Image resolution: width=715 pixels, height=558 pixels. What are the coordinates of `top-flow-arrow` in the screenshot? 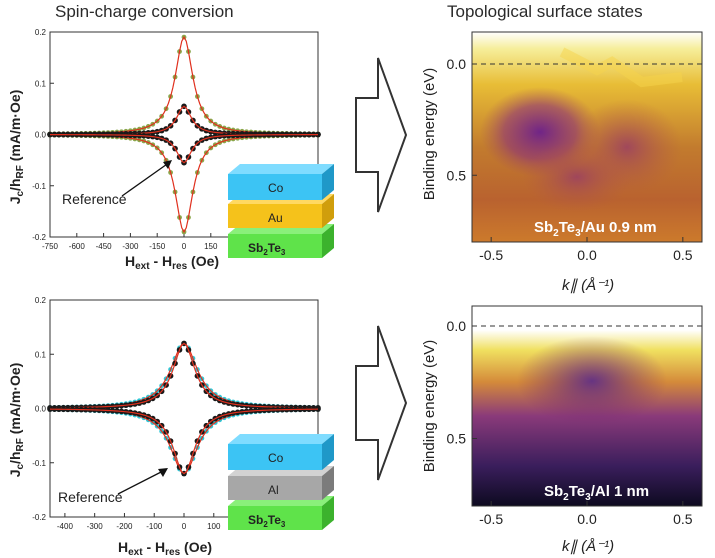 It's located at (381, 135).